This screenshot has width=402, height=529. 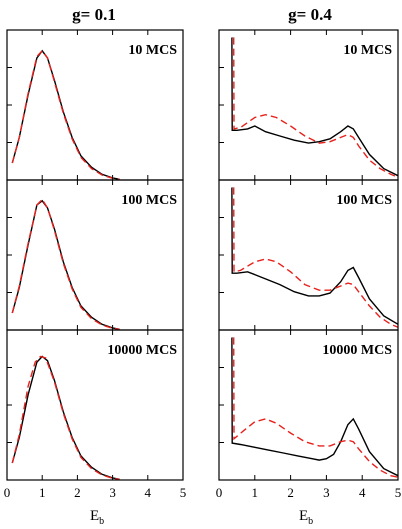 I want to click on x-axis-left: Eb 0 1 2 3 4 5, so click(x=95, y=506).